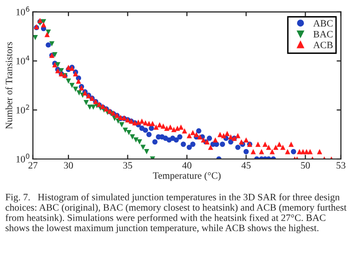  I want to click on legend-label: ACB, so click(323, 45).